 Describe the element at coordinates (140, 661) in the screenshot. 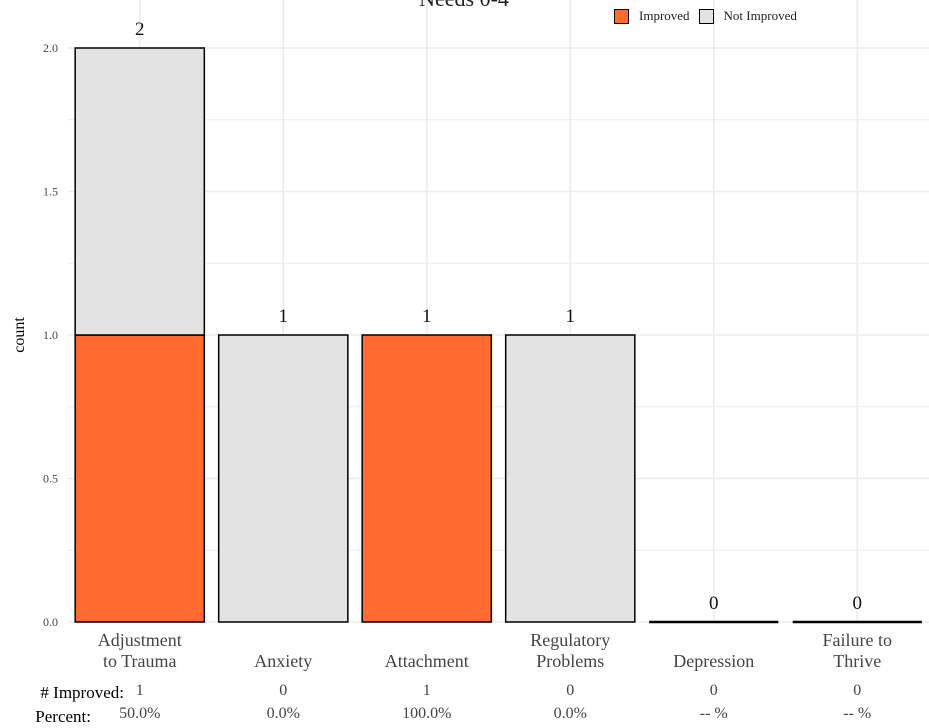

I see `x-tick-label: to Trauma` at that location.